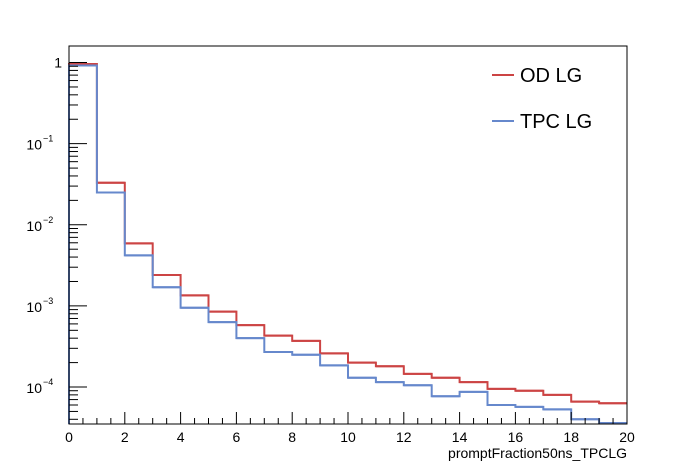 The width and height of the screenshot is (696, 472). Describe the element at coordinates (292, 437) in the screenshot. I see `x-tick-label: 8` at that location.